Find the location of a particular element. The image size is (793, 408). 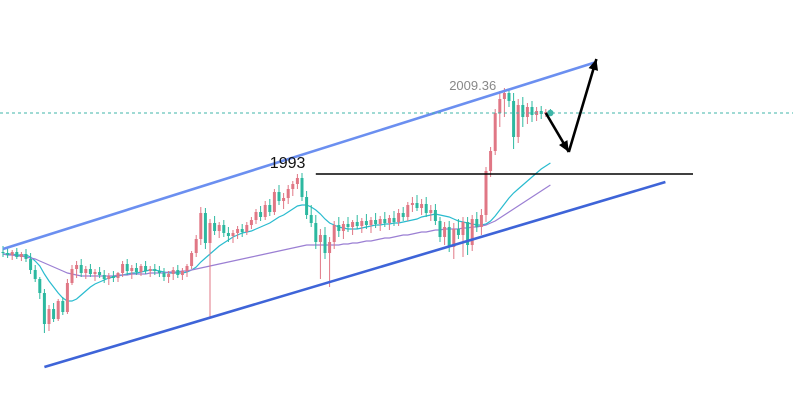

current-price-dot is located at coordinates (550, 113).